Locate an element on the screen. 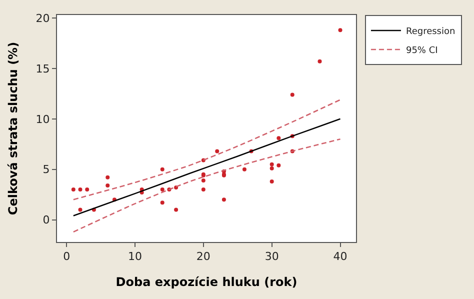  legend-label: 95% CI is located at coordinates (422, 51).